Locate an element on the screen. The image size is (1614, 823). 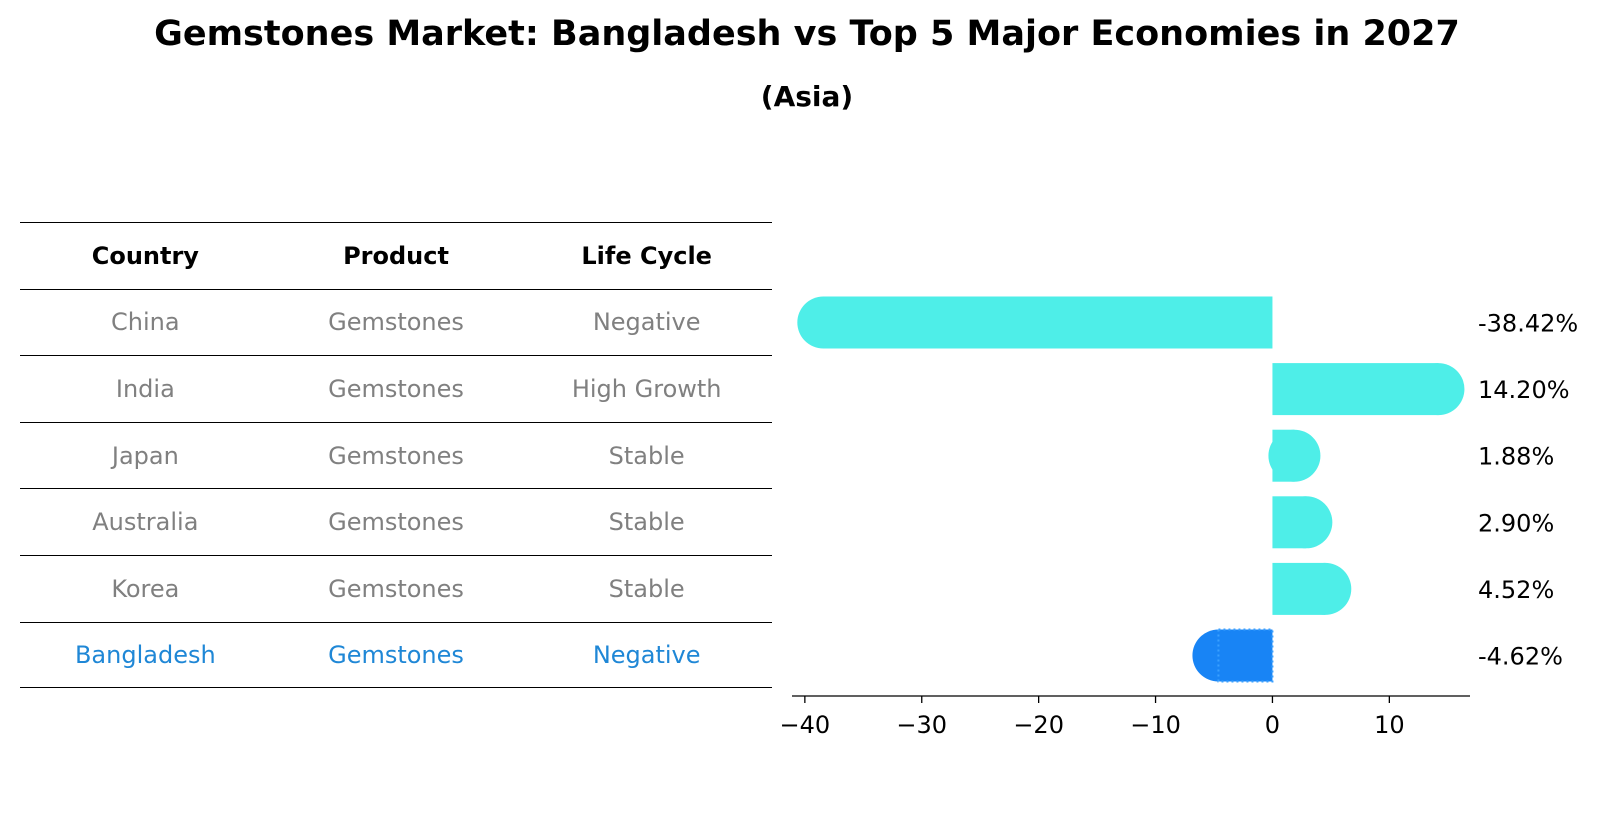
bar-cap-china is located at coordinates (823, 322).